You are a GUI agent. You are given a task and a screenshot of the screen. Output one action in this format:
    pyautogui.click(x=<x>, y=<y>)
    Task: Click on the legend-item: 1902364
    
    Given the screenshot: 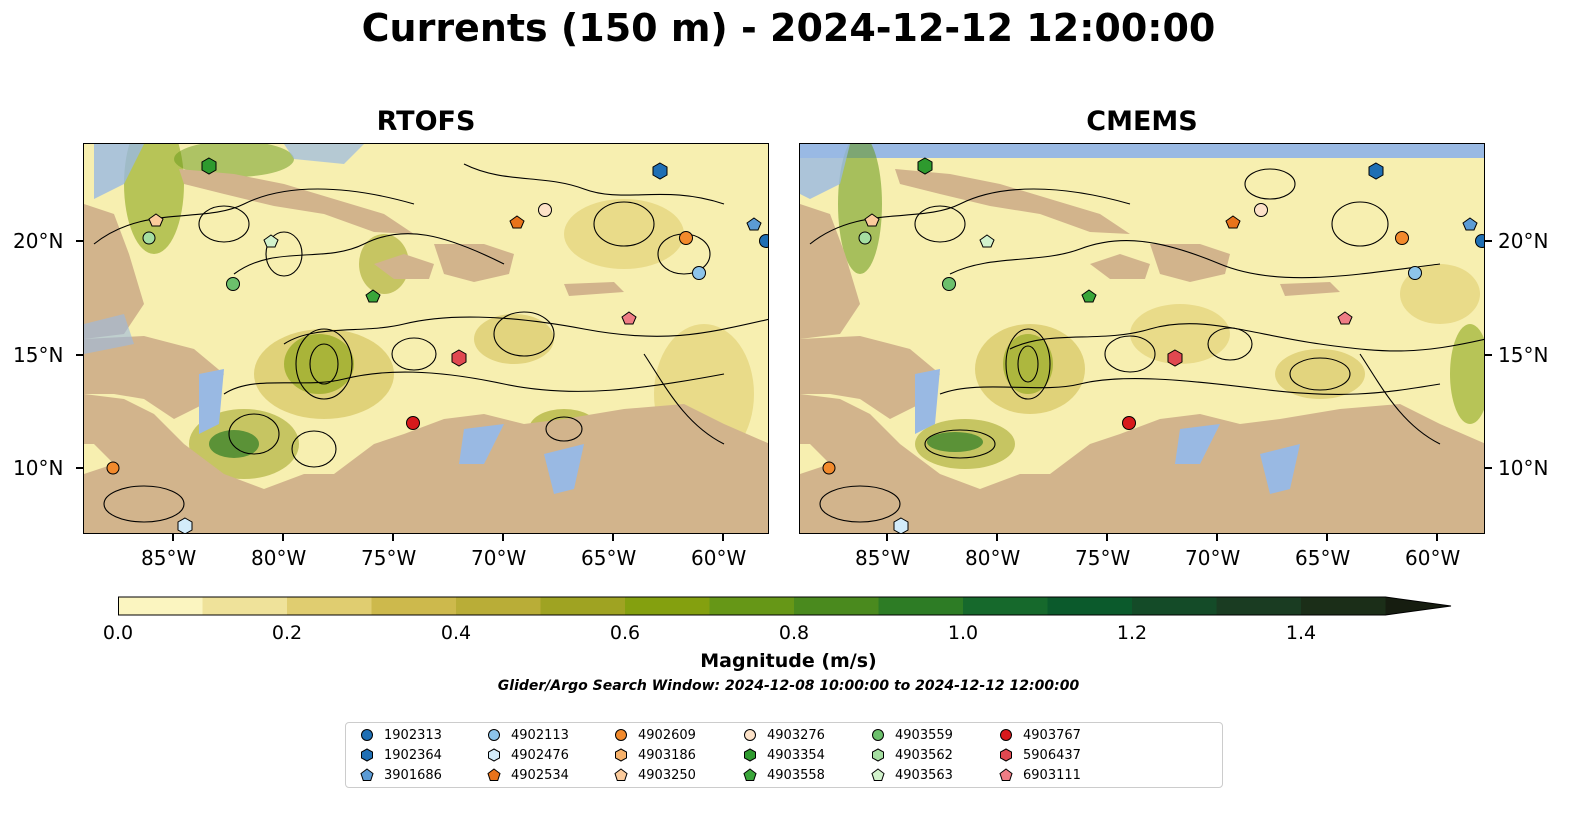 What is the action you would take?
    pyautogui.click(x=401, y=755)
    